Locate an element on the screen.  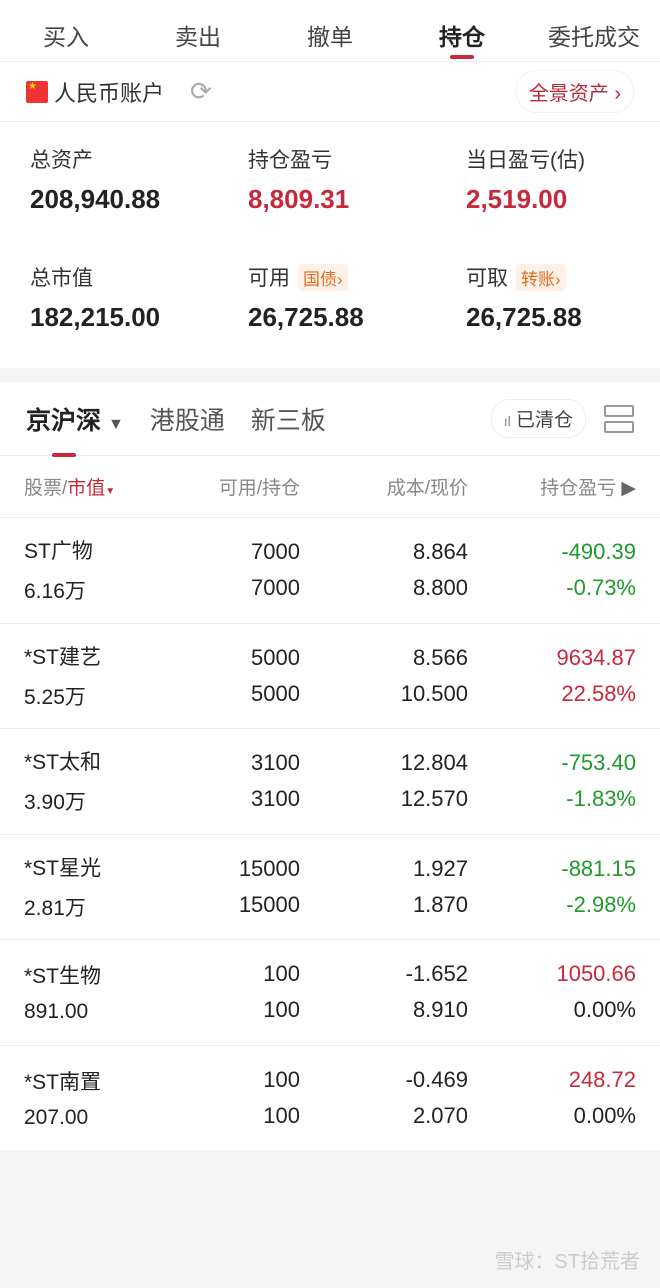
account-name: 人民币账户 is located at coordinates (109, 93).